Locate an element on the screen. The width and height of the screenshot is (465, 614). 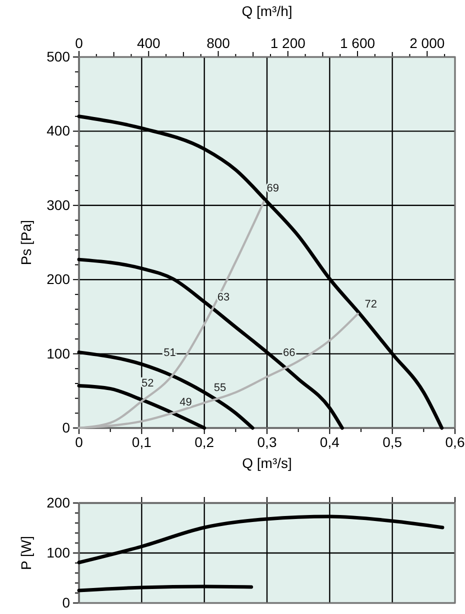
annotation: 55 is located at coordinates (220, 388).